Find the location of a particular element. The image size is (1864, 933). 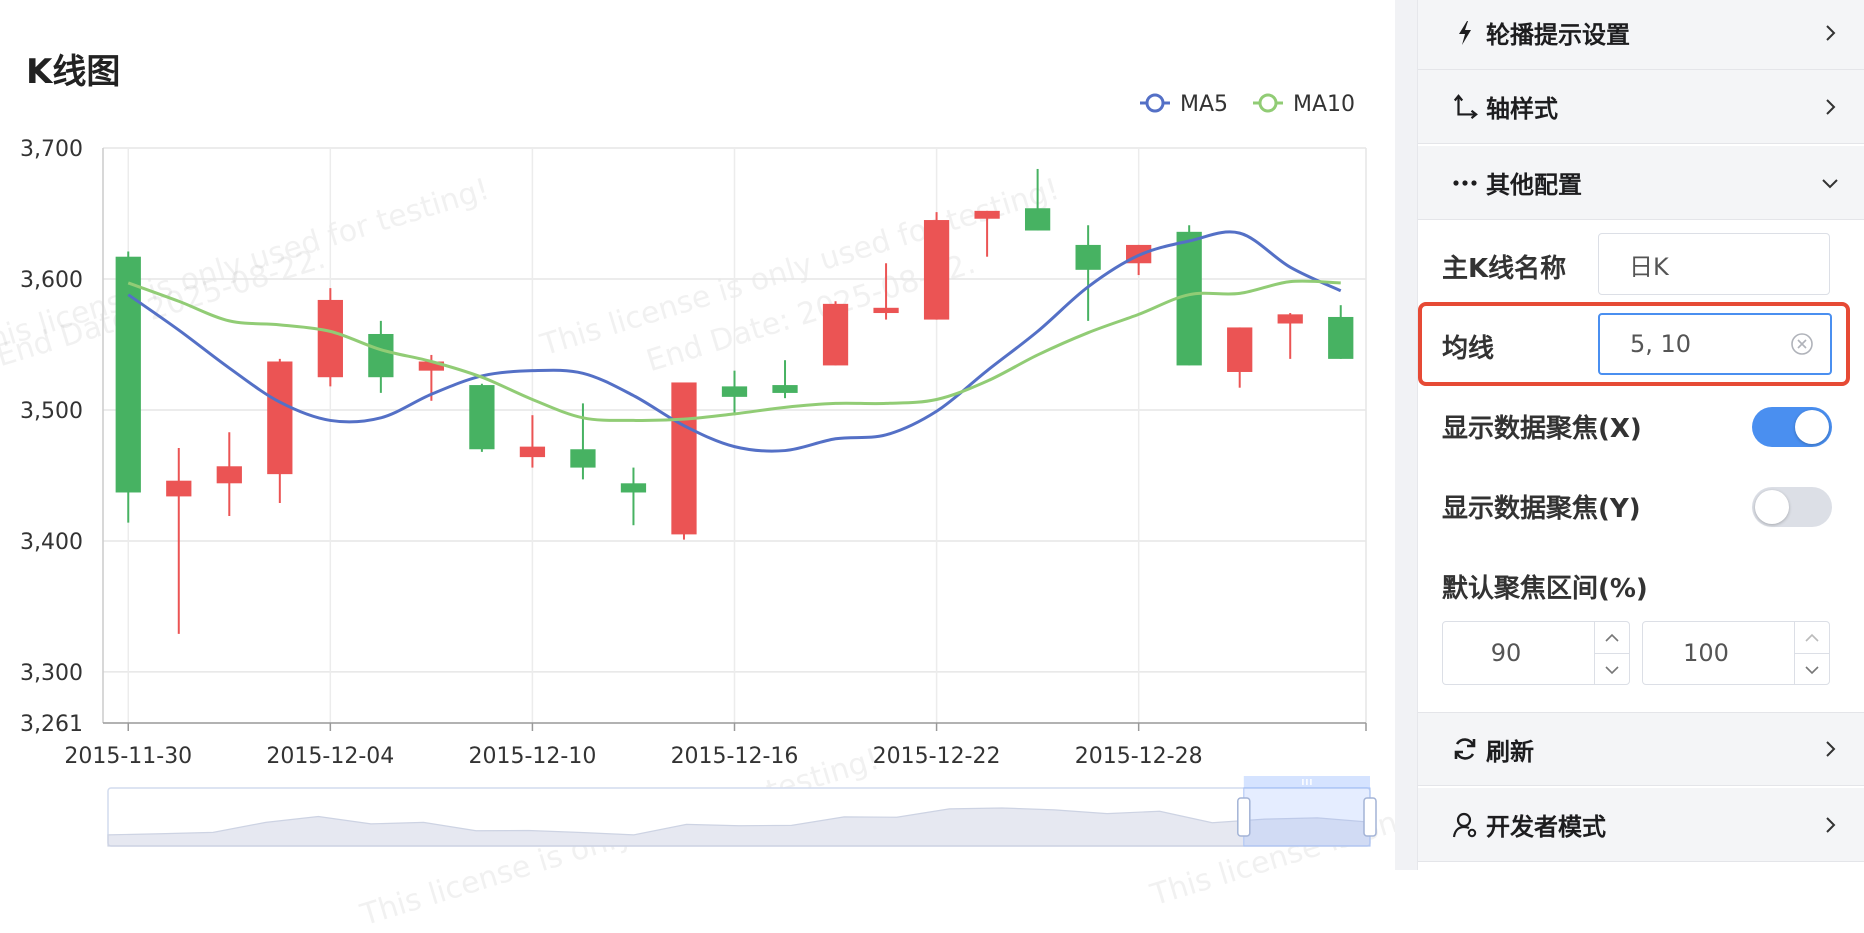

legend-label: MA10 is located at coordinates (1324, 104).